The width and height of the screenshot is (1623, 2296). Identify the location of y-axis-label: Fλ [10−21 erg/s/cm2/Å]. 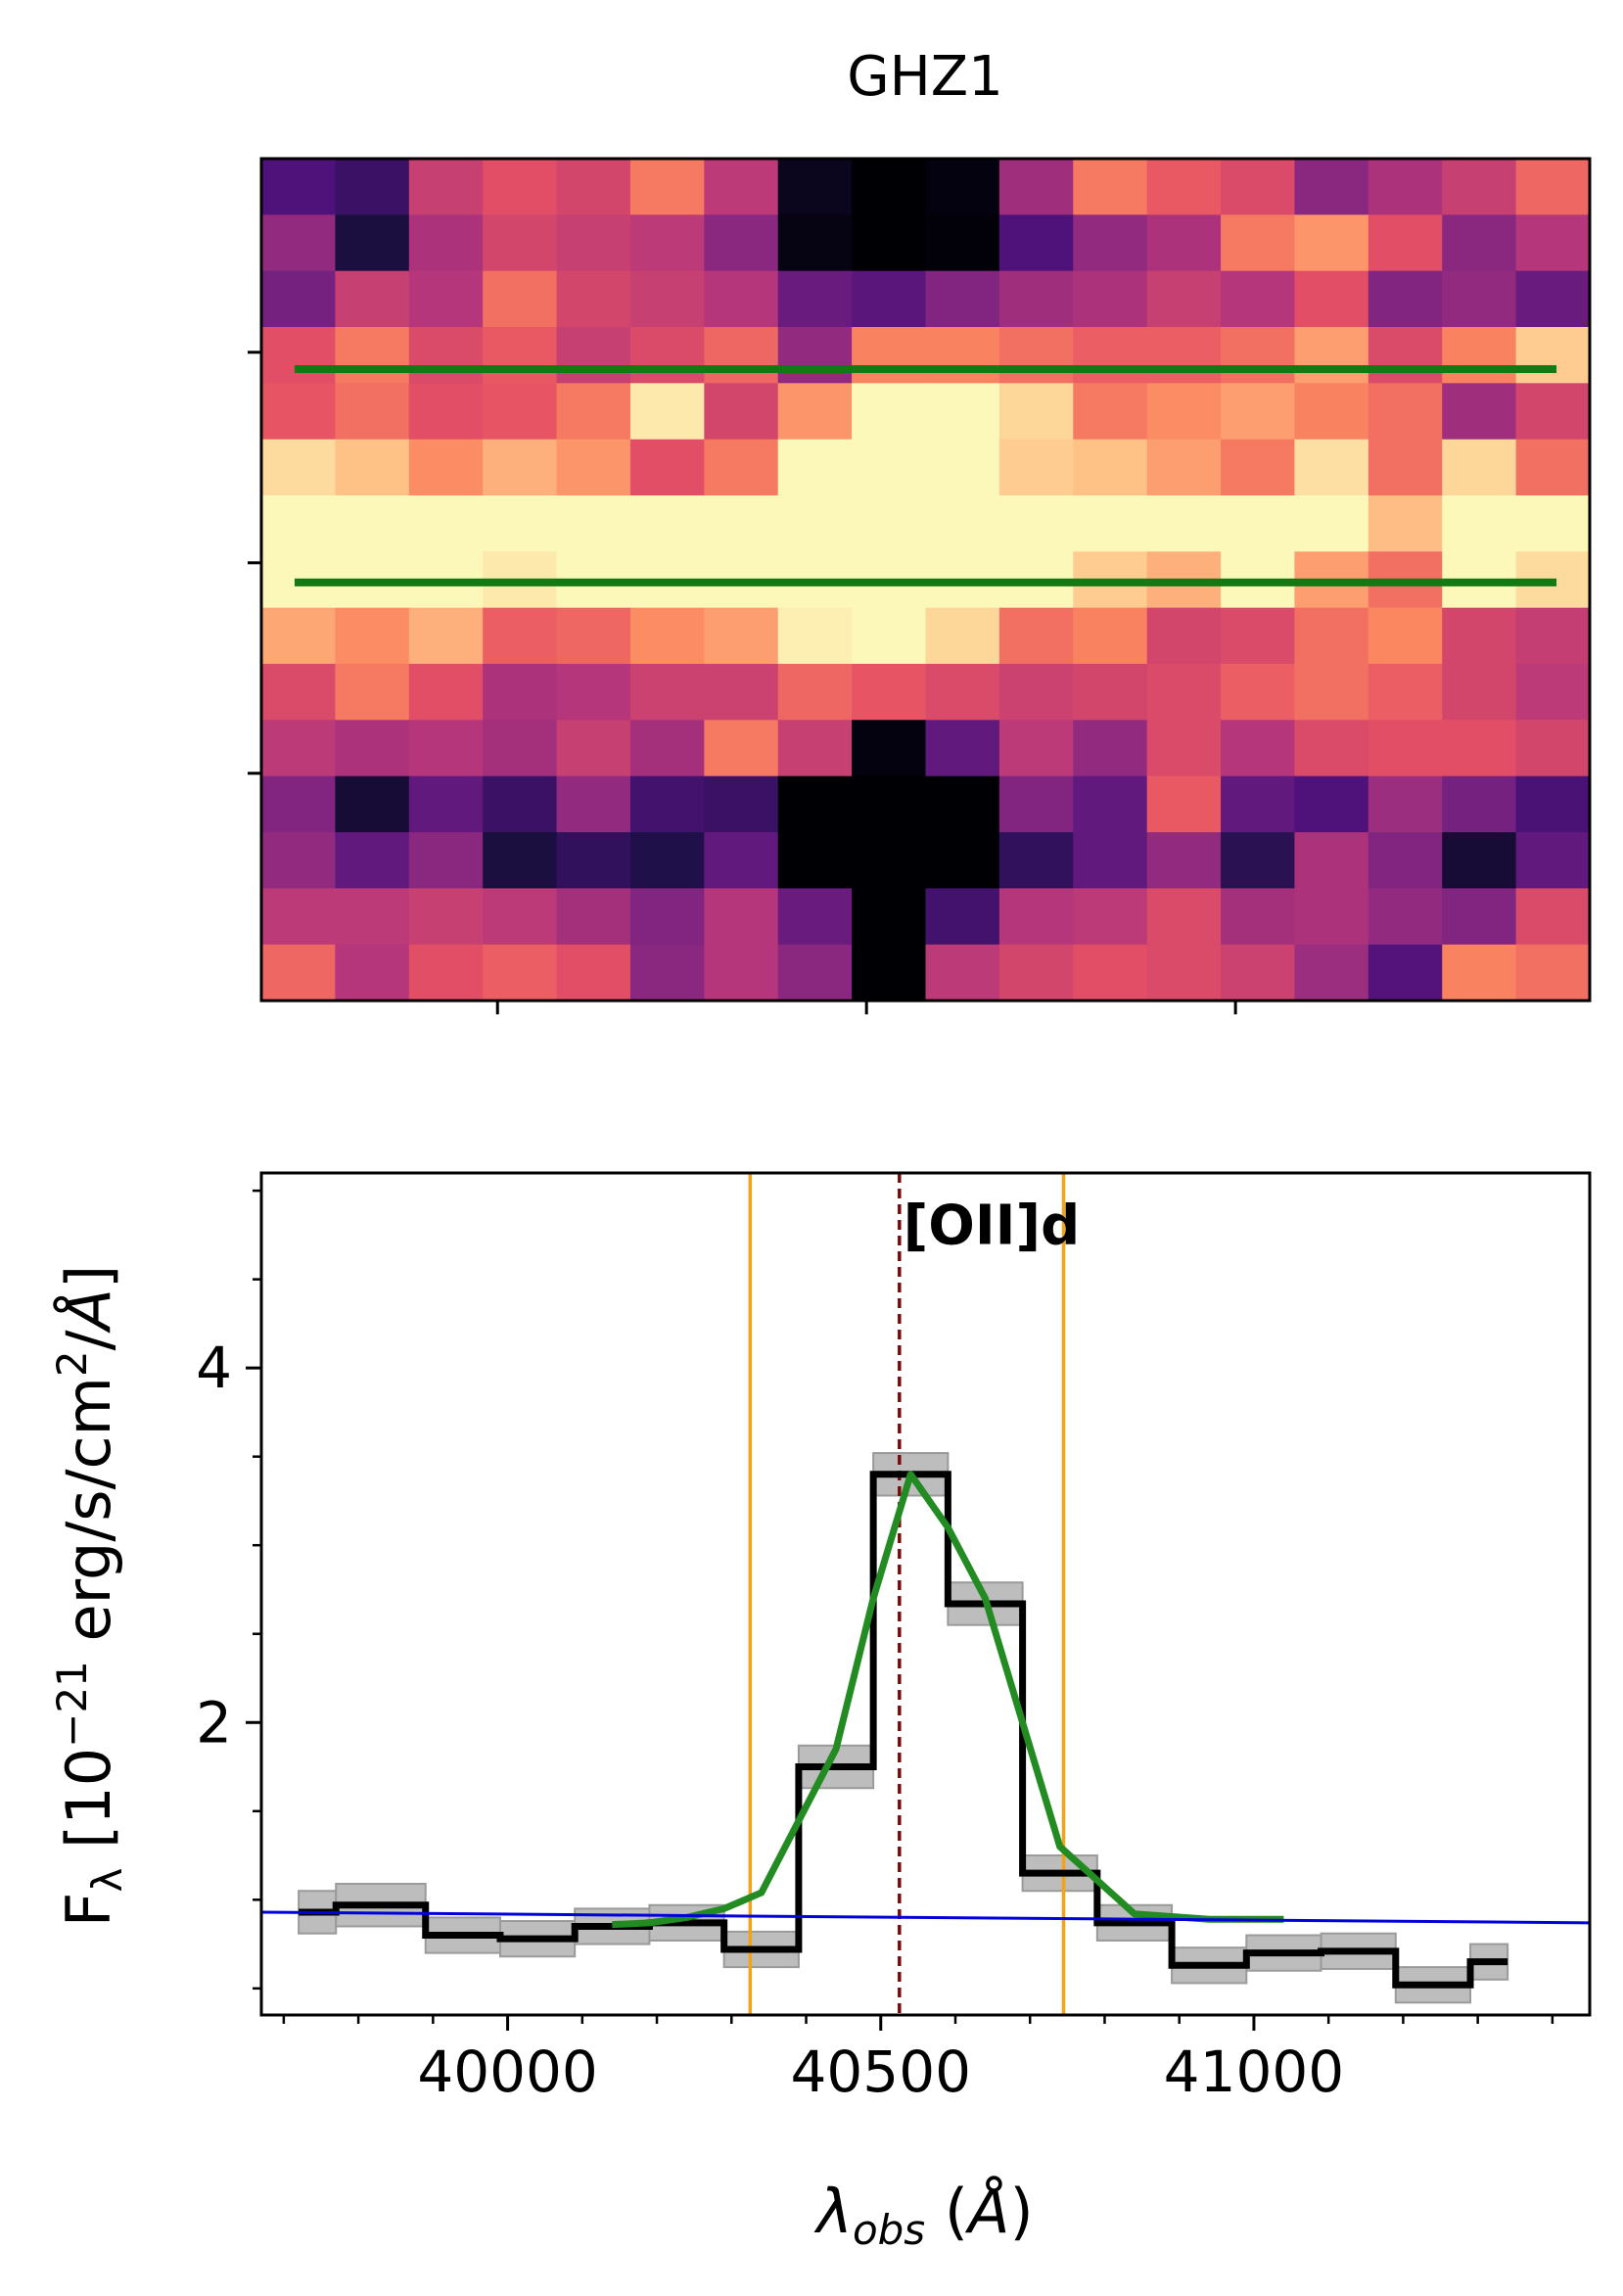
(89, 1596).